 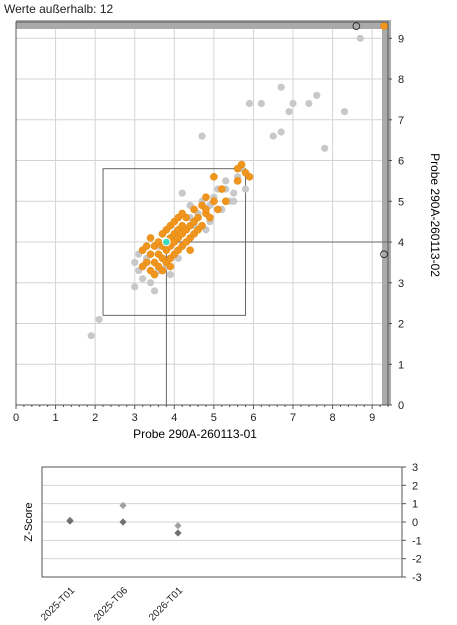 I want to click on y-tick-label: 3, so click(x=401, y=284).